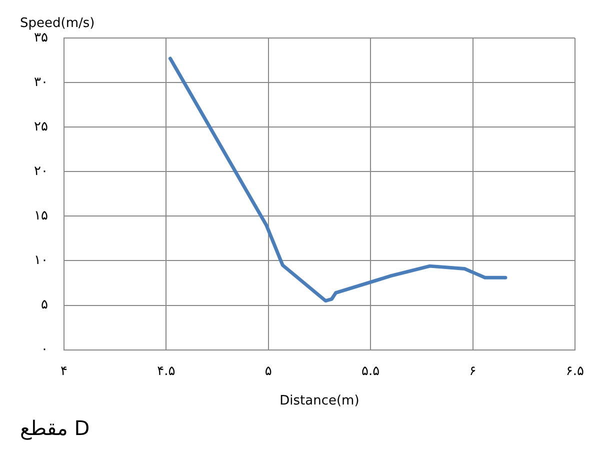 This screenshot has width=606, height=461. I want to click on y-tick-label: ۰, so click(44, 350).